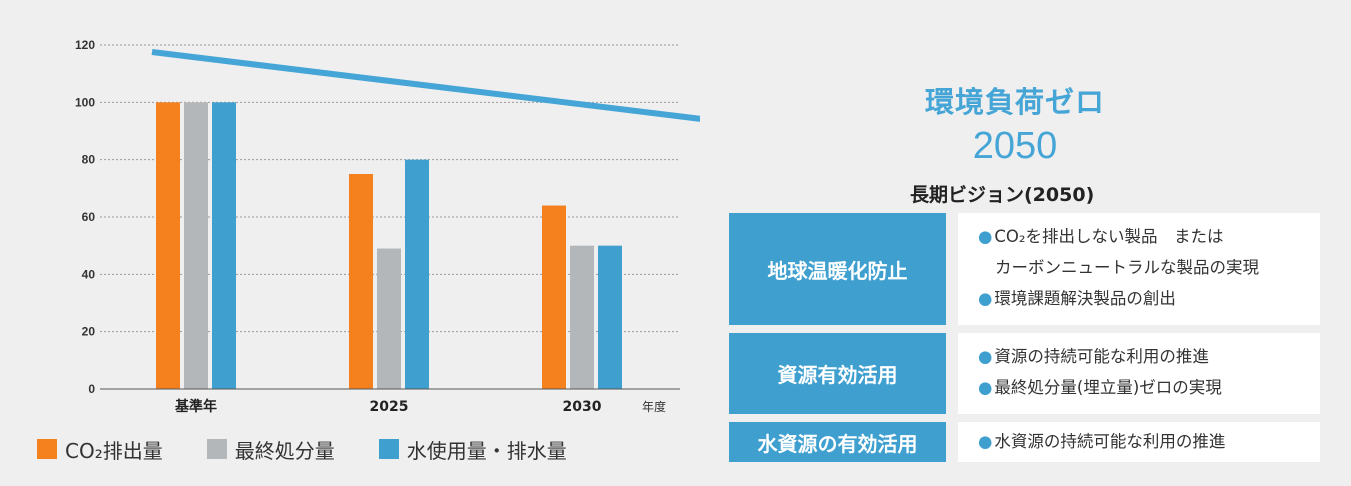 The width and height of the screenshot is (1351, 486). What do you see at coordinates (1108, 387) in the screenshot?
I see `vision-item-text: 最終処分量(埋立量)ゼロの実現` at bounding box center [1108, 387].